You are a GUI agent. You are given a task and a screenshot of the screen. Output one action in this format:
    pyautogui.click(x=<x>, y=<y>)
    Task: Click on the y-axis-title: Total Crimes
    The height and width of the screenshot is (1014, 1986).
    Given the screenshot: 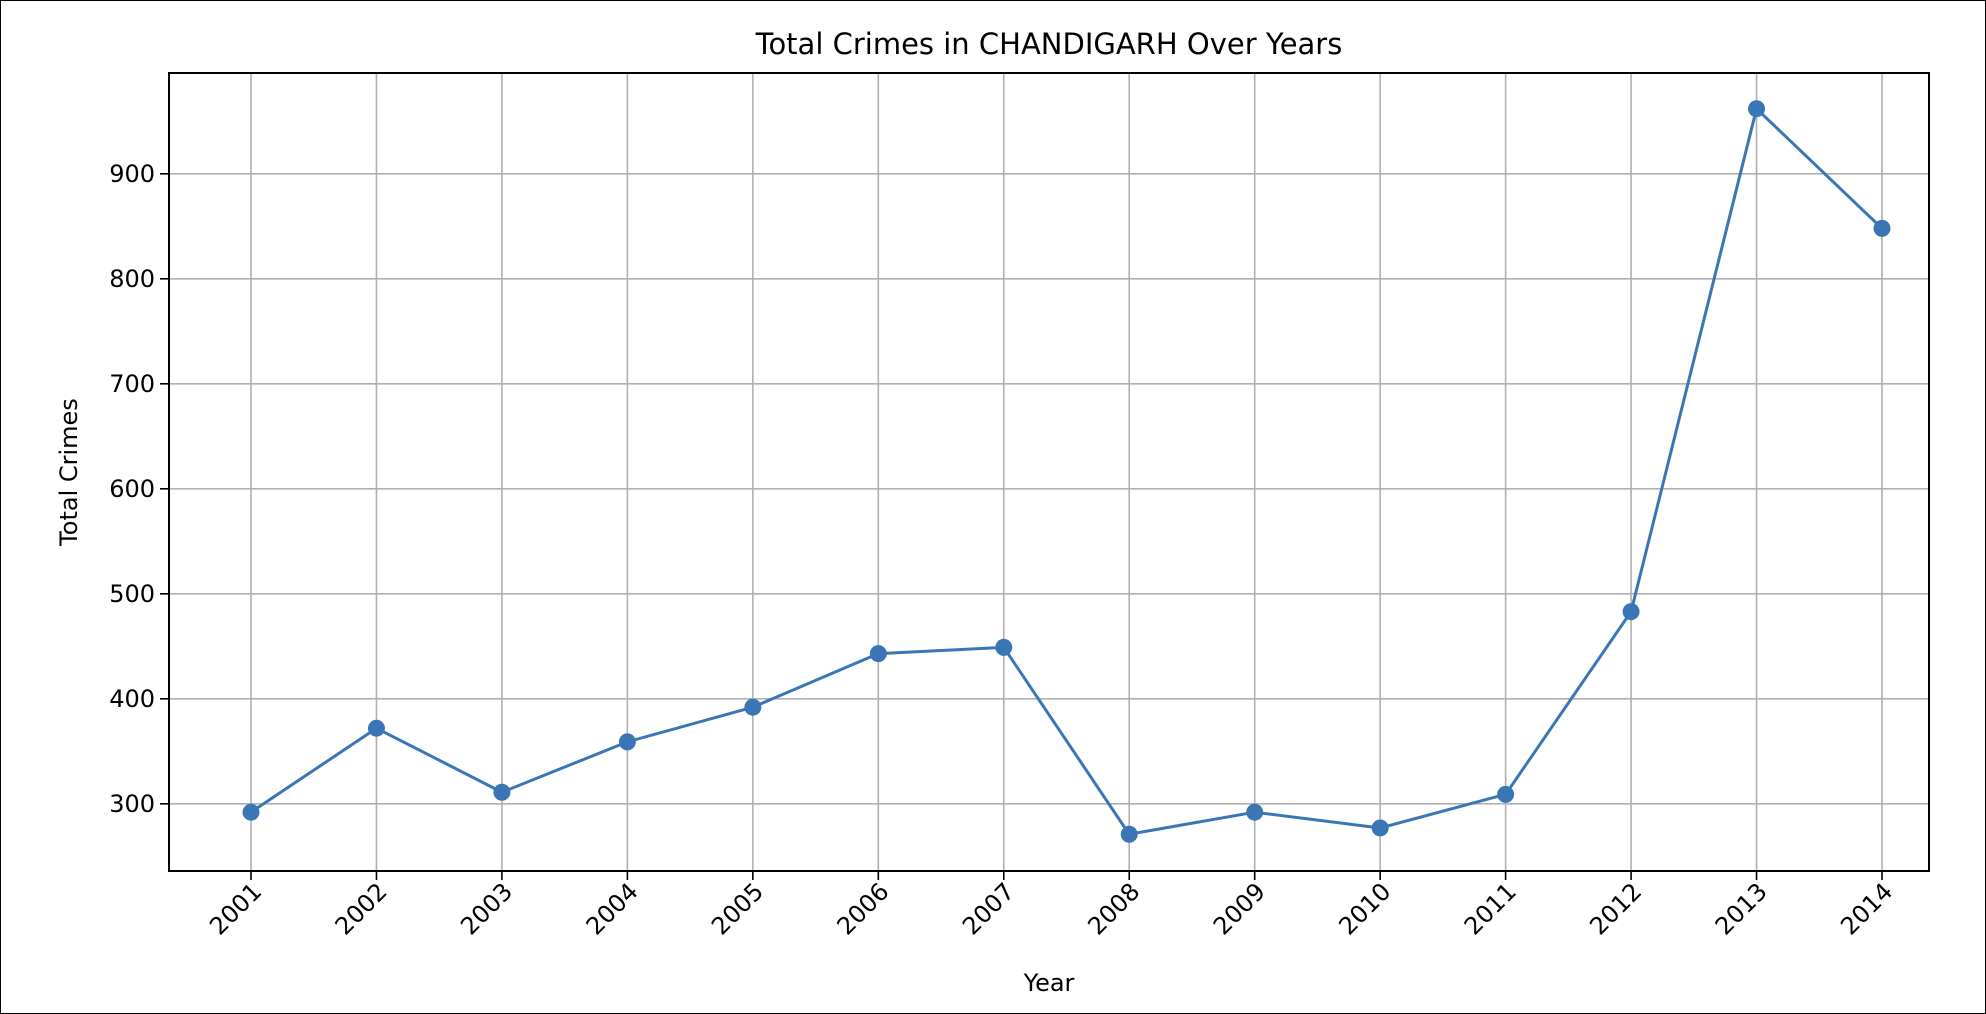 What is the action you would take?
    pyautogui.click(x=69, y=472)
    